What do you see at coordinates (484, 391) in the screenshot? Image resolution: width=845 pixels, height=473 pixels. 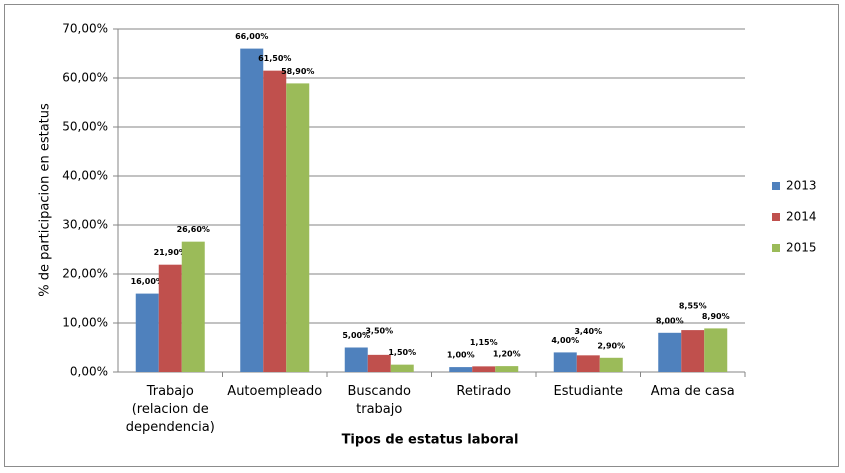 I see `x-tick-label: Retirado` at bounding box center [484, 391].